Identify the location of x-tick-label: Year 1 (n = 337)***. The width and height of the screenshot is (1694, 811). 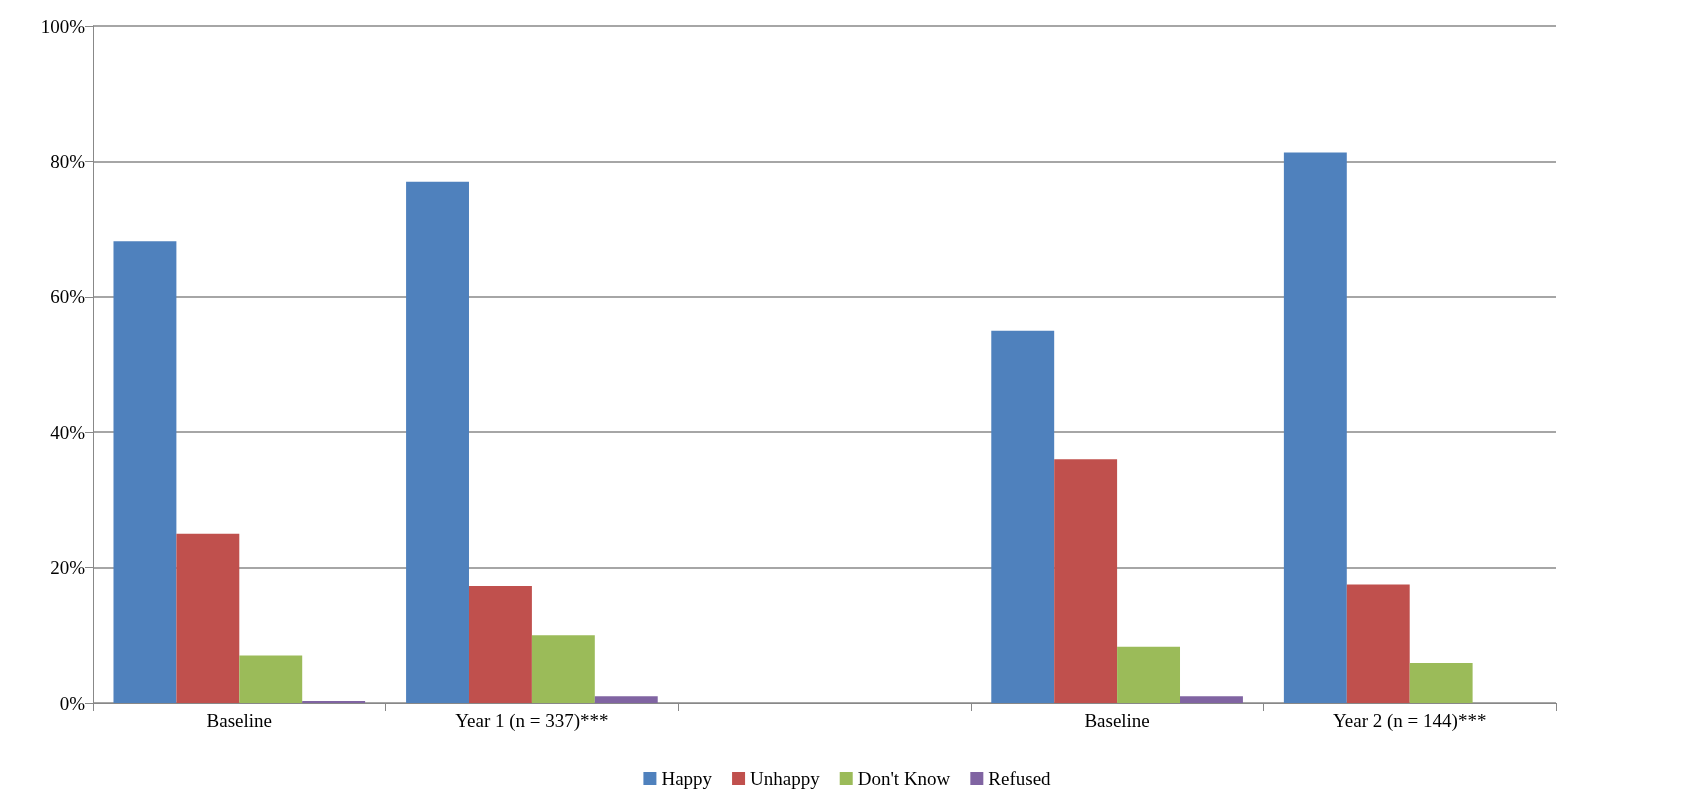
(532, 721).